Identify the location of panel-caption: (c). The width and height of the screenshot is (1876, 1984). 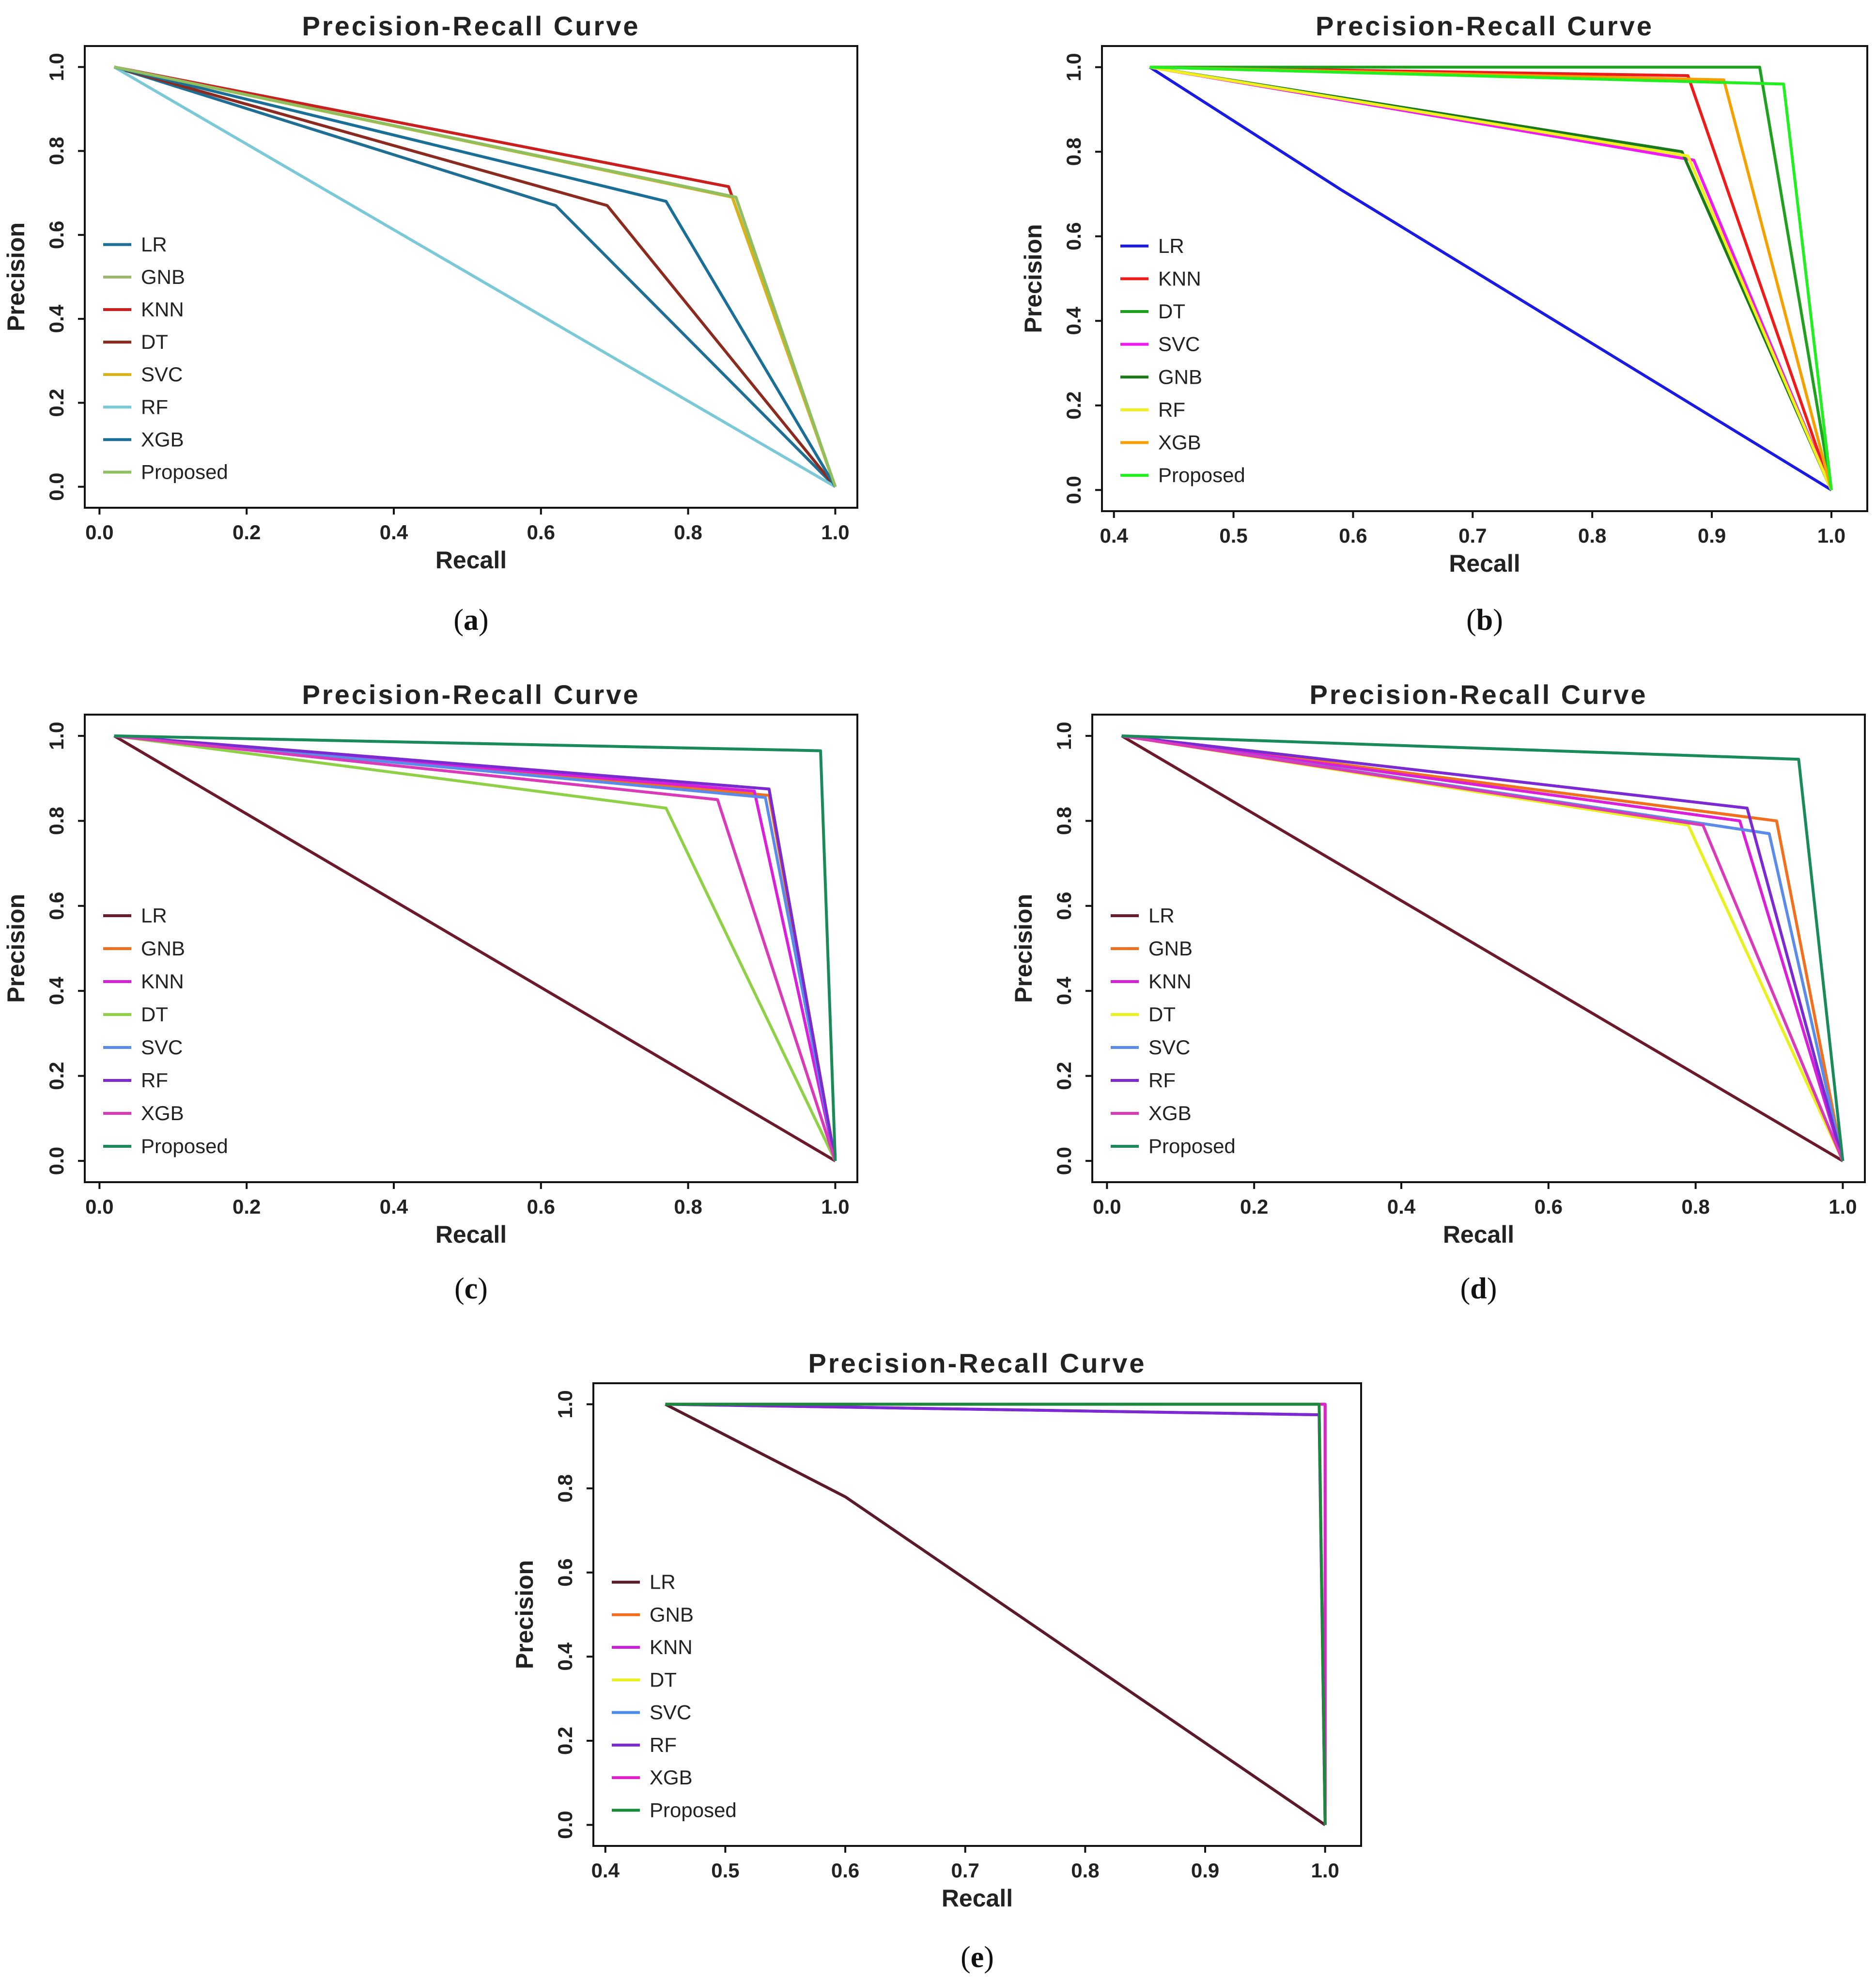
(471, 1288).